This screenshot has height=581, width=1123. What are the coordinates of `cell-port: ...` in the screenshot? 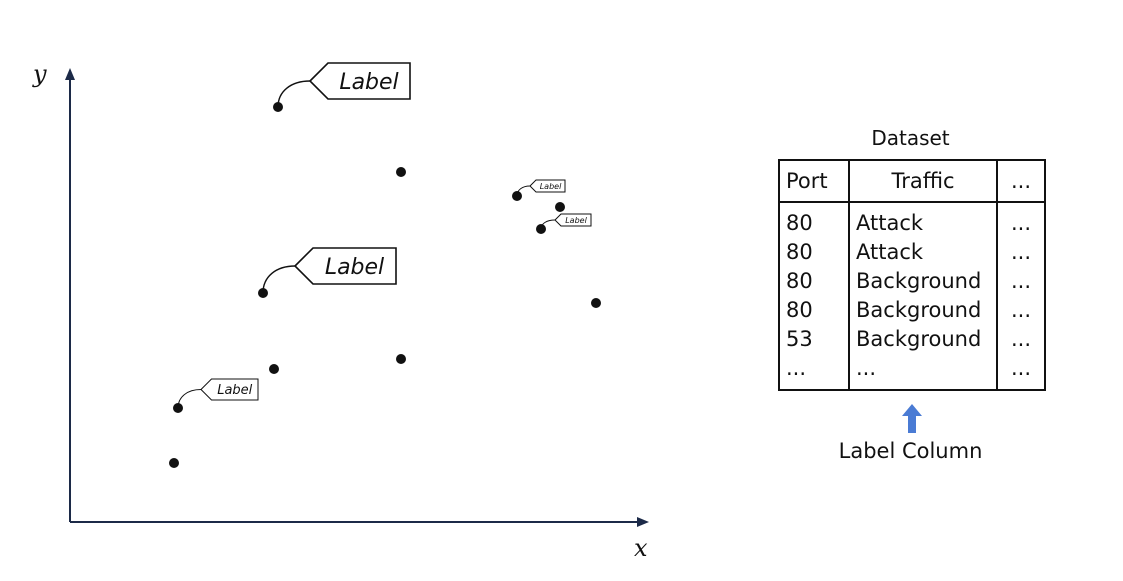 It's located at (814, 372).